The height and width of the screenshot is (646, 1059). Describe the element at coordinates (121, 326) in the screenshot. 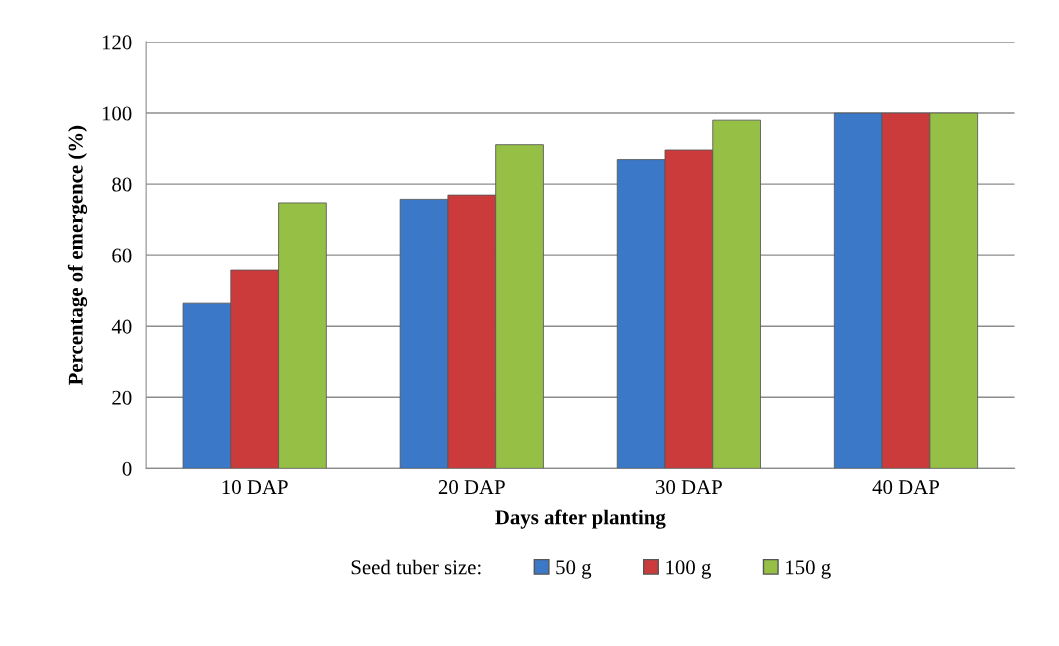

I see `y-tick-label: 40` at that location.